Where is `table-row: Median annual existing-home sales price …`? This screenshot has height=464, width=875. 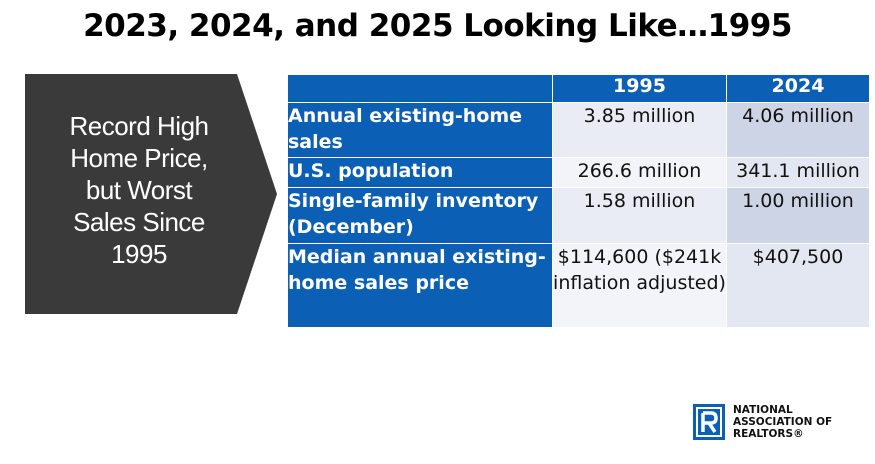
table-row: Median annual existing-home sales price … is located at coordinates (578, 285).